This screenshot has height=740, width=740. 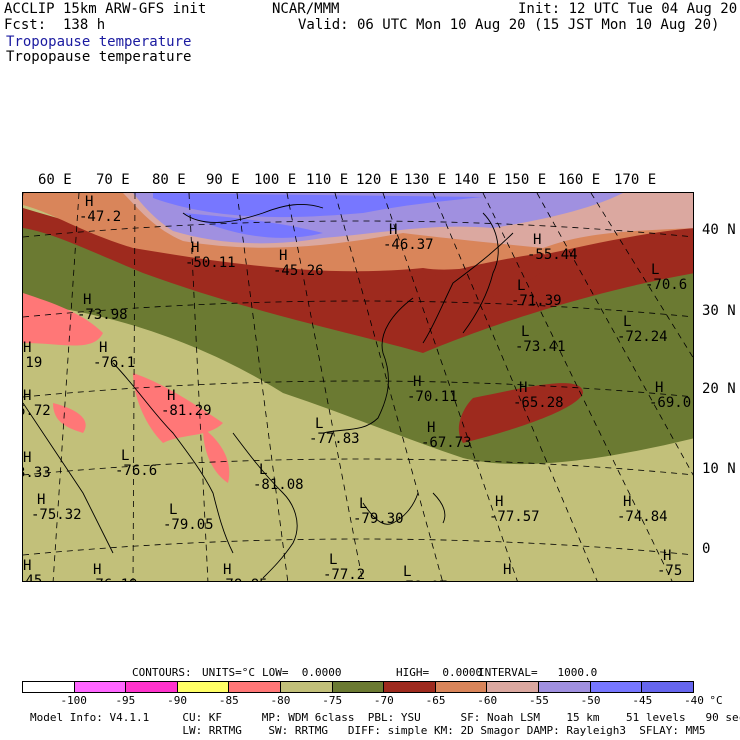 I want to click on low-marker: L -72.24, so click(x=642, y=329).